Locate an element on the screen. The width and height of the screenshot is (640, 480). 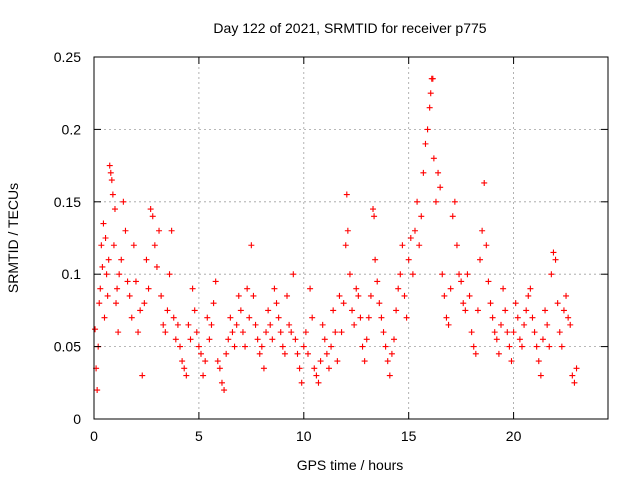
x-tick-label: 10 is located at coordinates (304, 436).